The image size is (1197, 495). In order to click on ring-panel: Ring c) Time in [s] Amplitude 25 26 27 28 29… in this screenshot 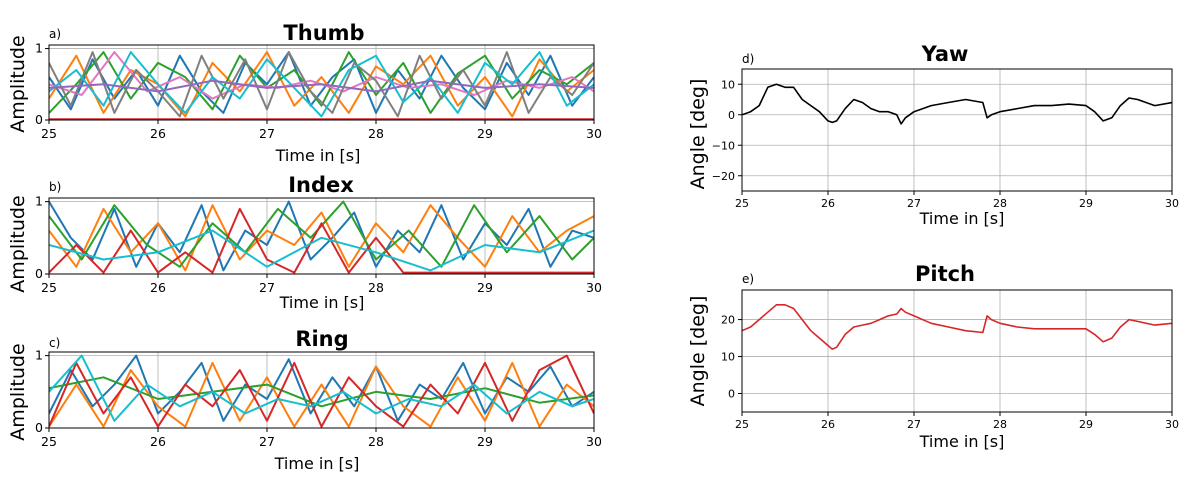, I will do `click(304, 400)`.